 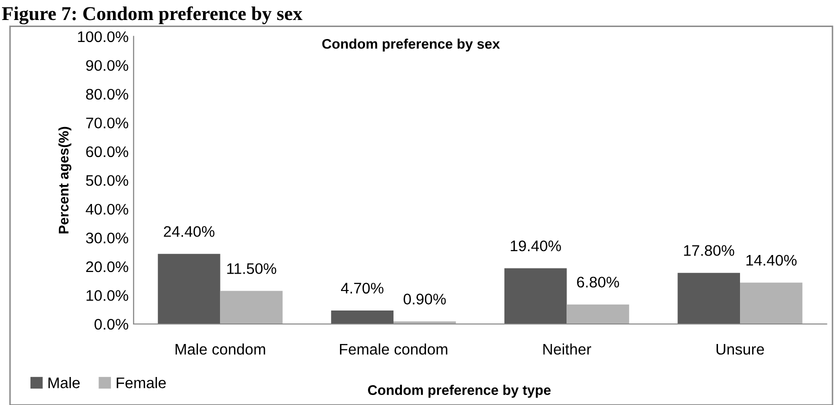 I want to click on legend-label: Female, so click(x=141, y=382).